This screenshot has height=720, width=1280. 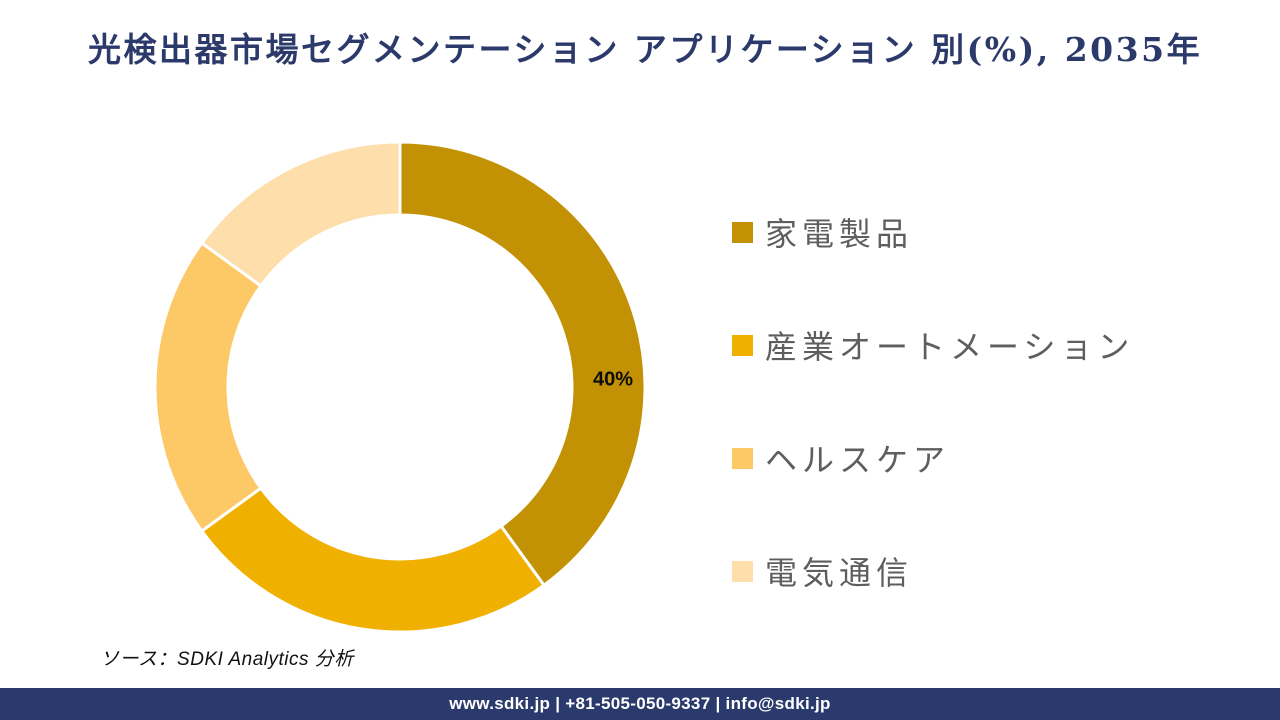 I want to click on source-note: ソース：SDKI Analytics 分析, so click(x=227, y=659).